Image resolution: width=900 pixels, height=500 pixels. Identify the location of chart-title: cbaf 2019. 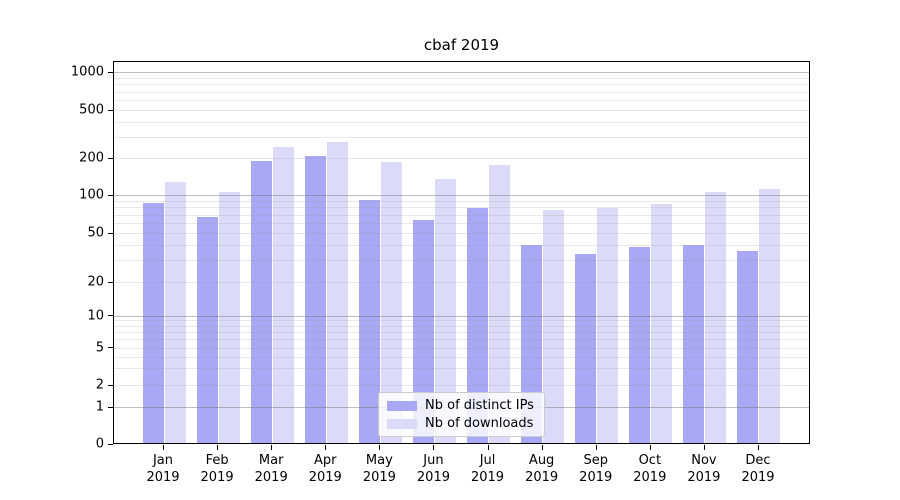
(461, 45).